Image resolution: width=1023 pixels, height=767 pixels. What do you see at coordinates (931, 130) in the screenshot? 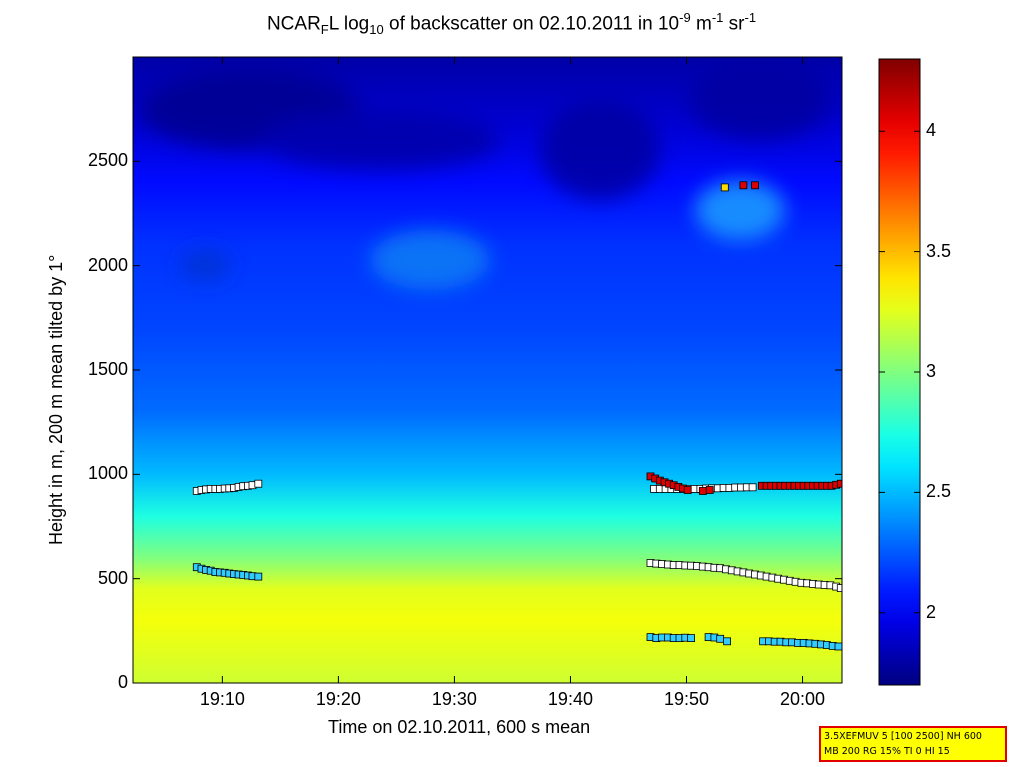
I see `colorbar-tick-label: 4` at bounding box center [931, 130].